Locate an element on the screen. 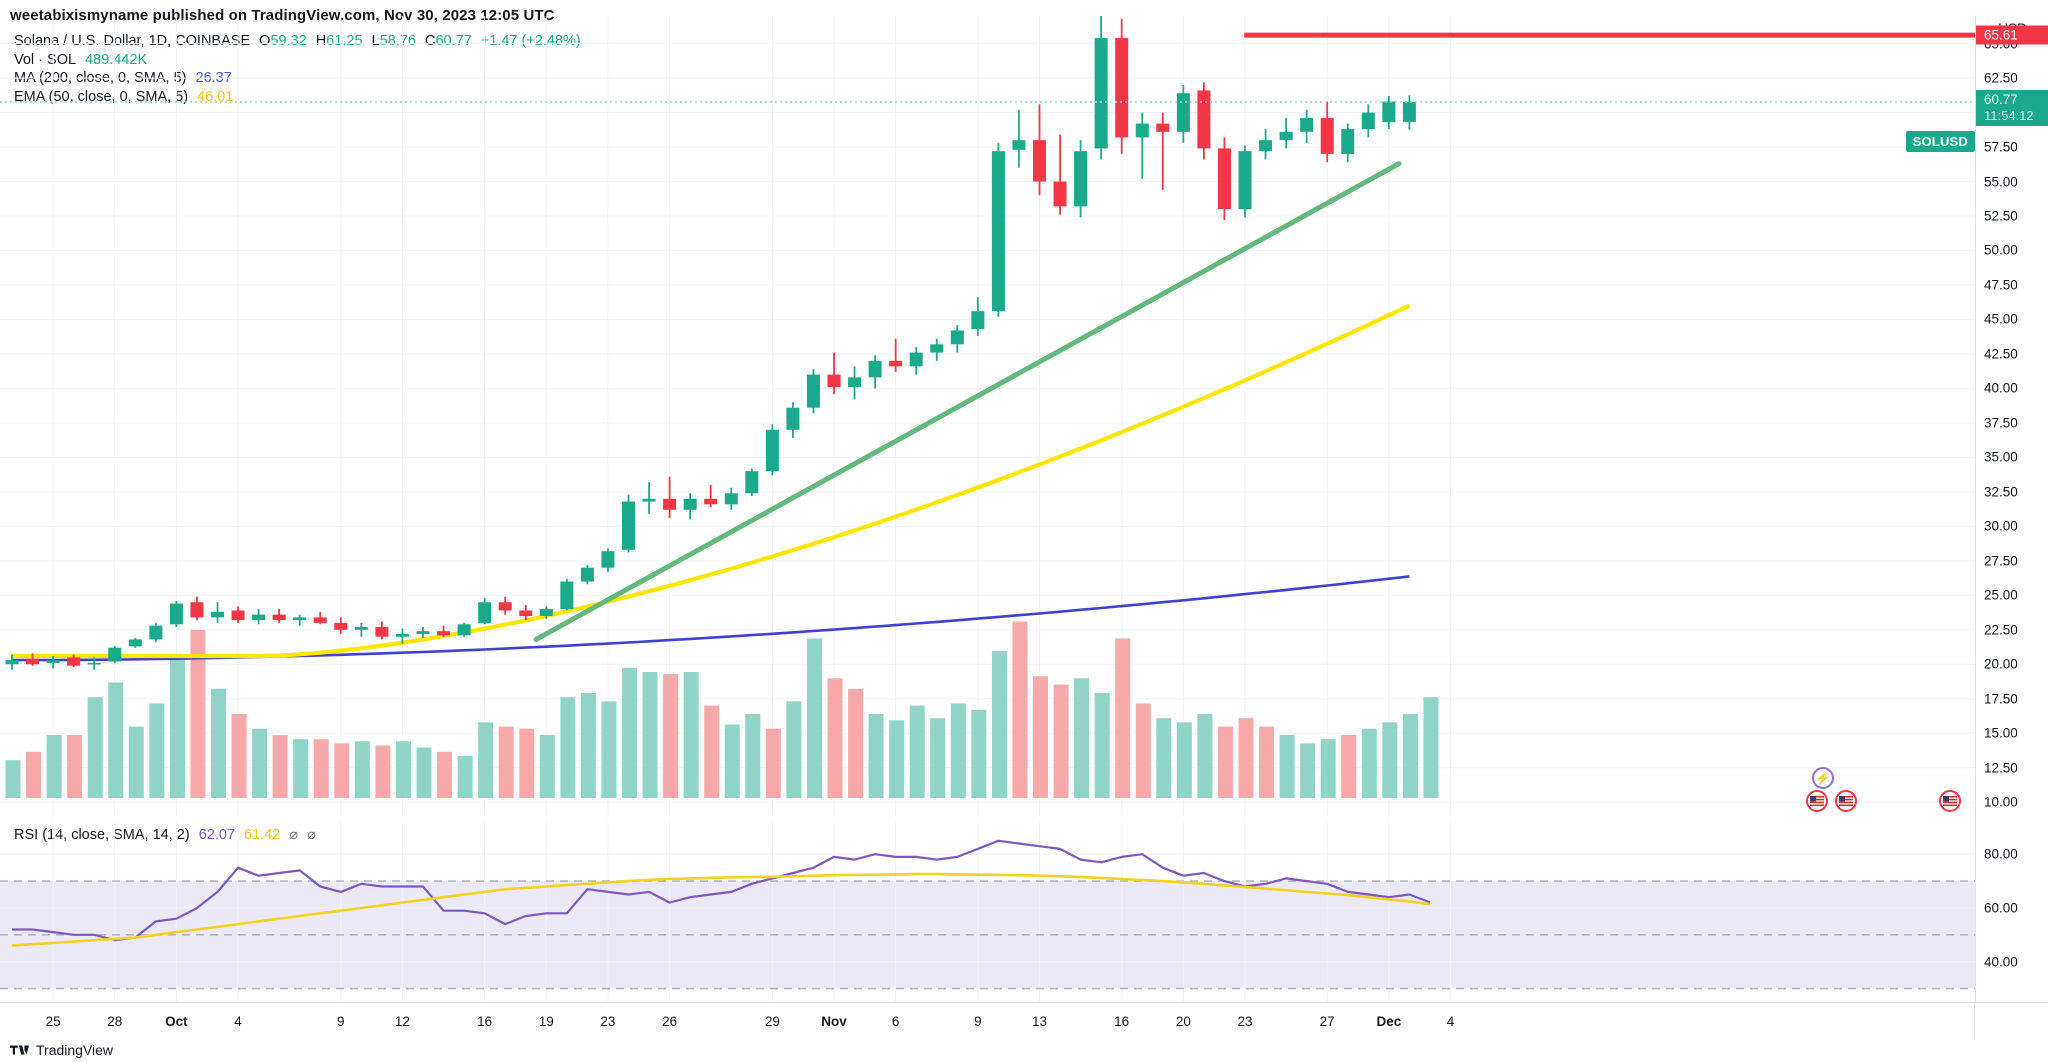 Image resolution: width=2048 pixels, height=1062 pixels. rsi-tick-label: 80.00 is located at coordinates (2001, 854).